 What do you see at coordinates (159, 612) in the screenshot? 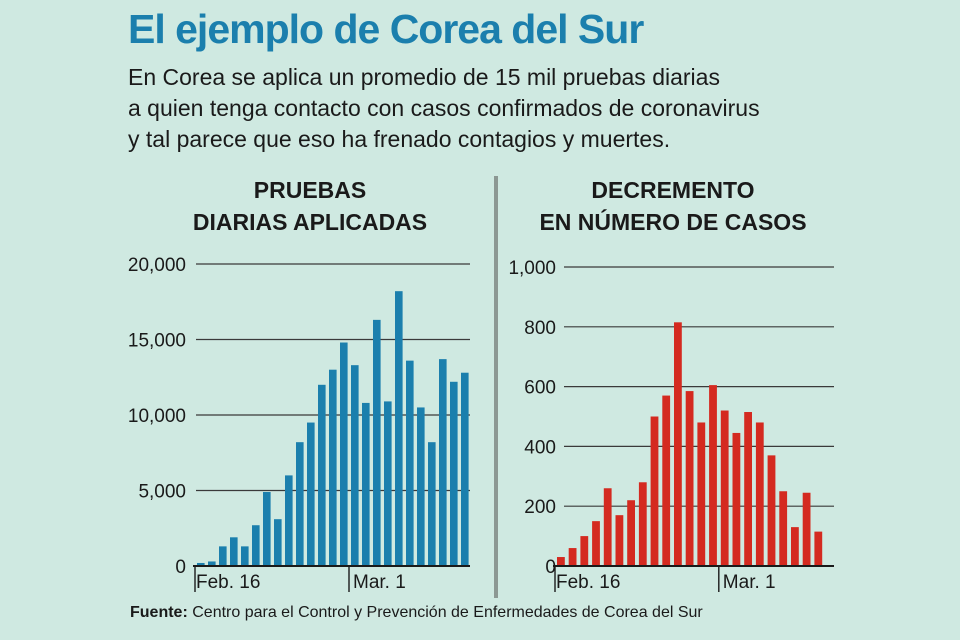
I see `source-label: Fuente:` at bounding box center [159, 612].